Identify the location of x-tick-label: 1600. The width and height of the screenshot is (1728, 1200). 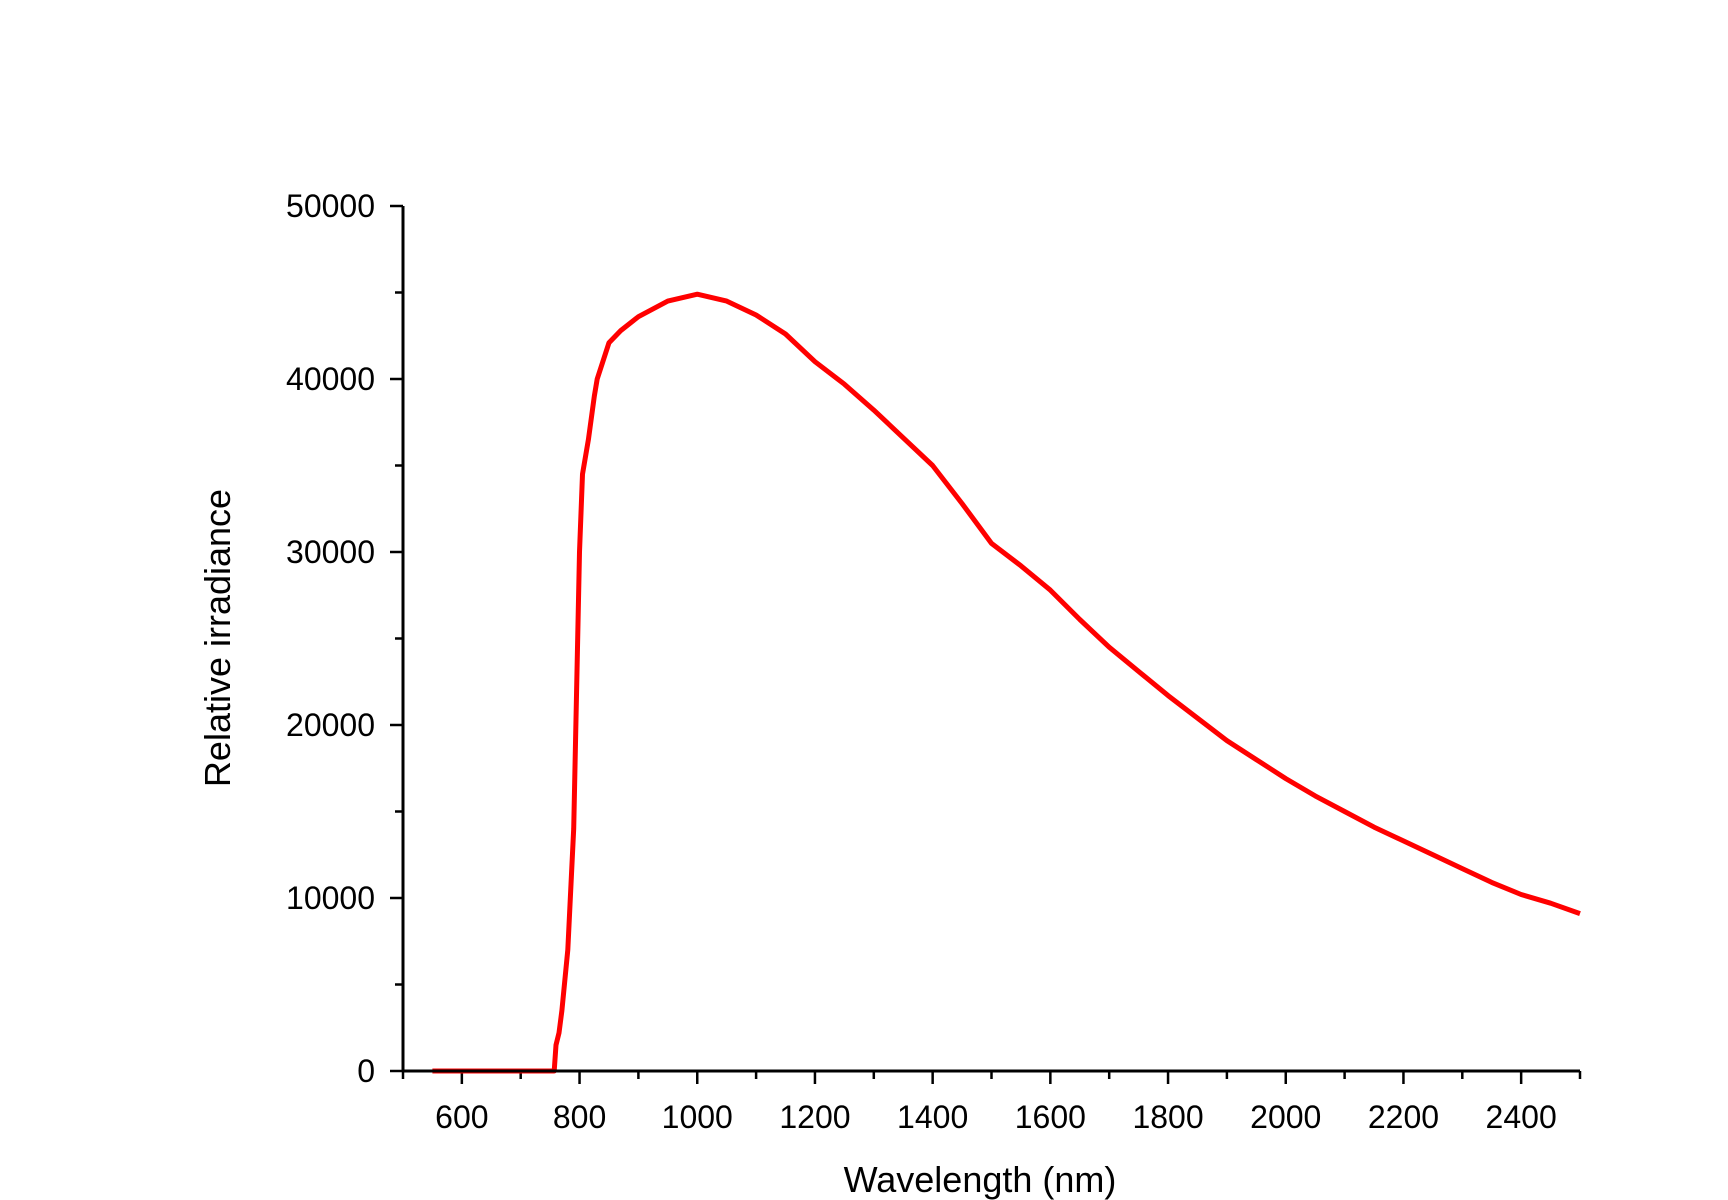
(1050, 1117).